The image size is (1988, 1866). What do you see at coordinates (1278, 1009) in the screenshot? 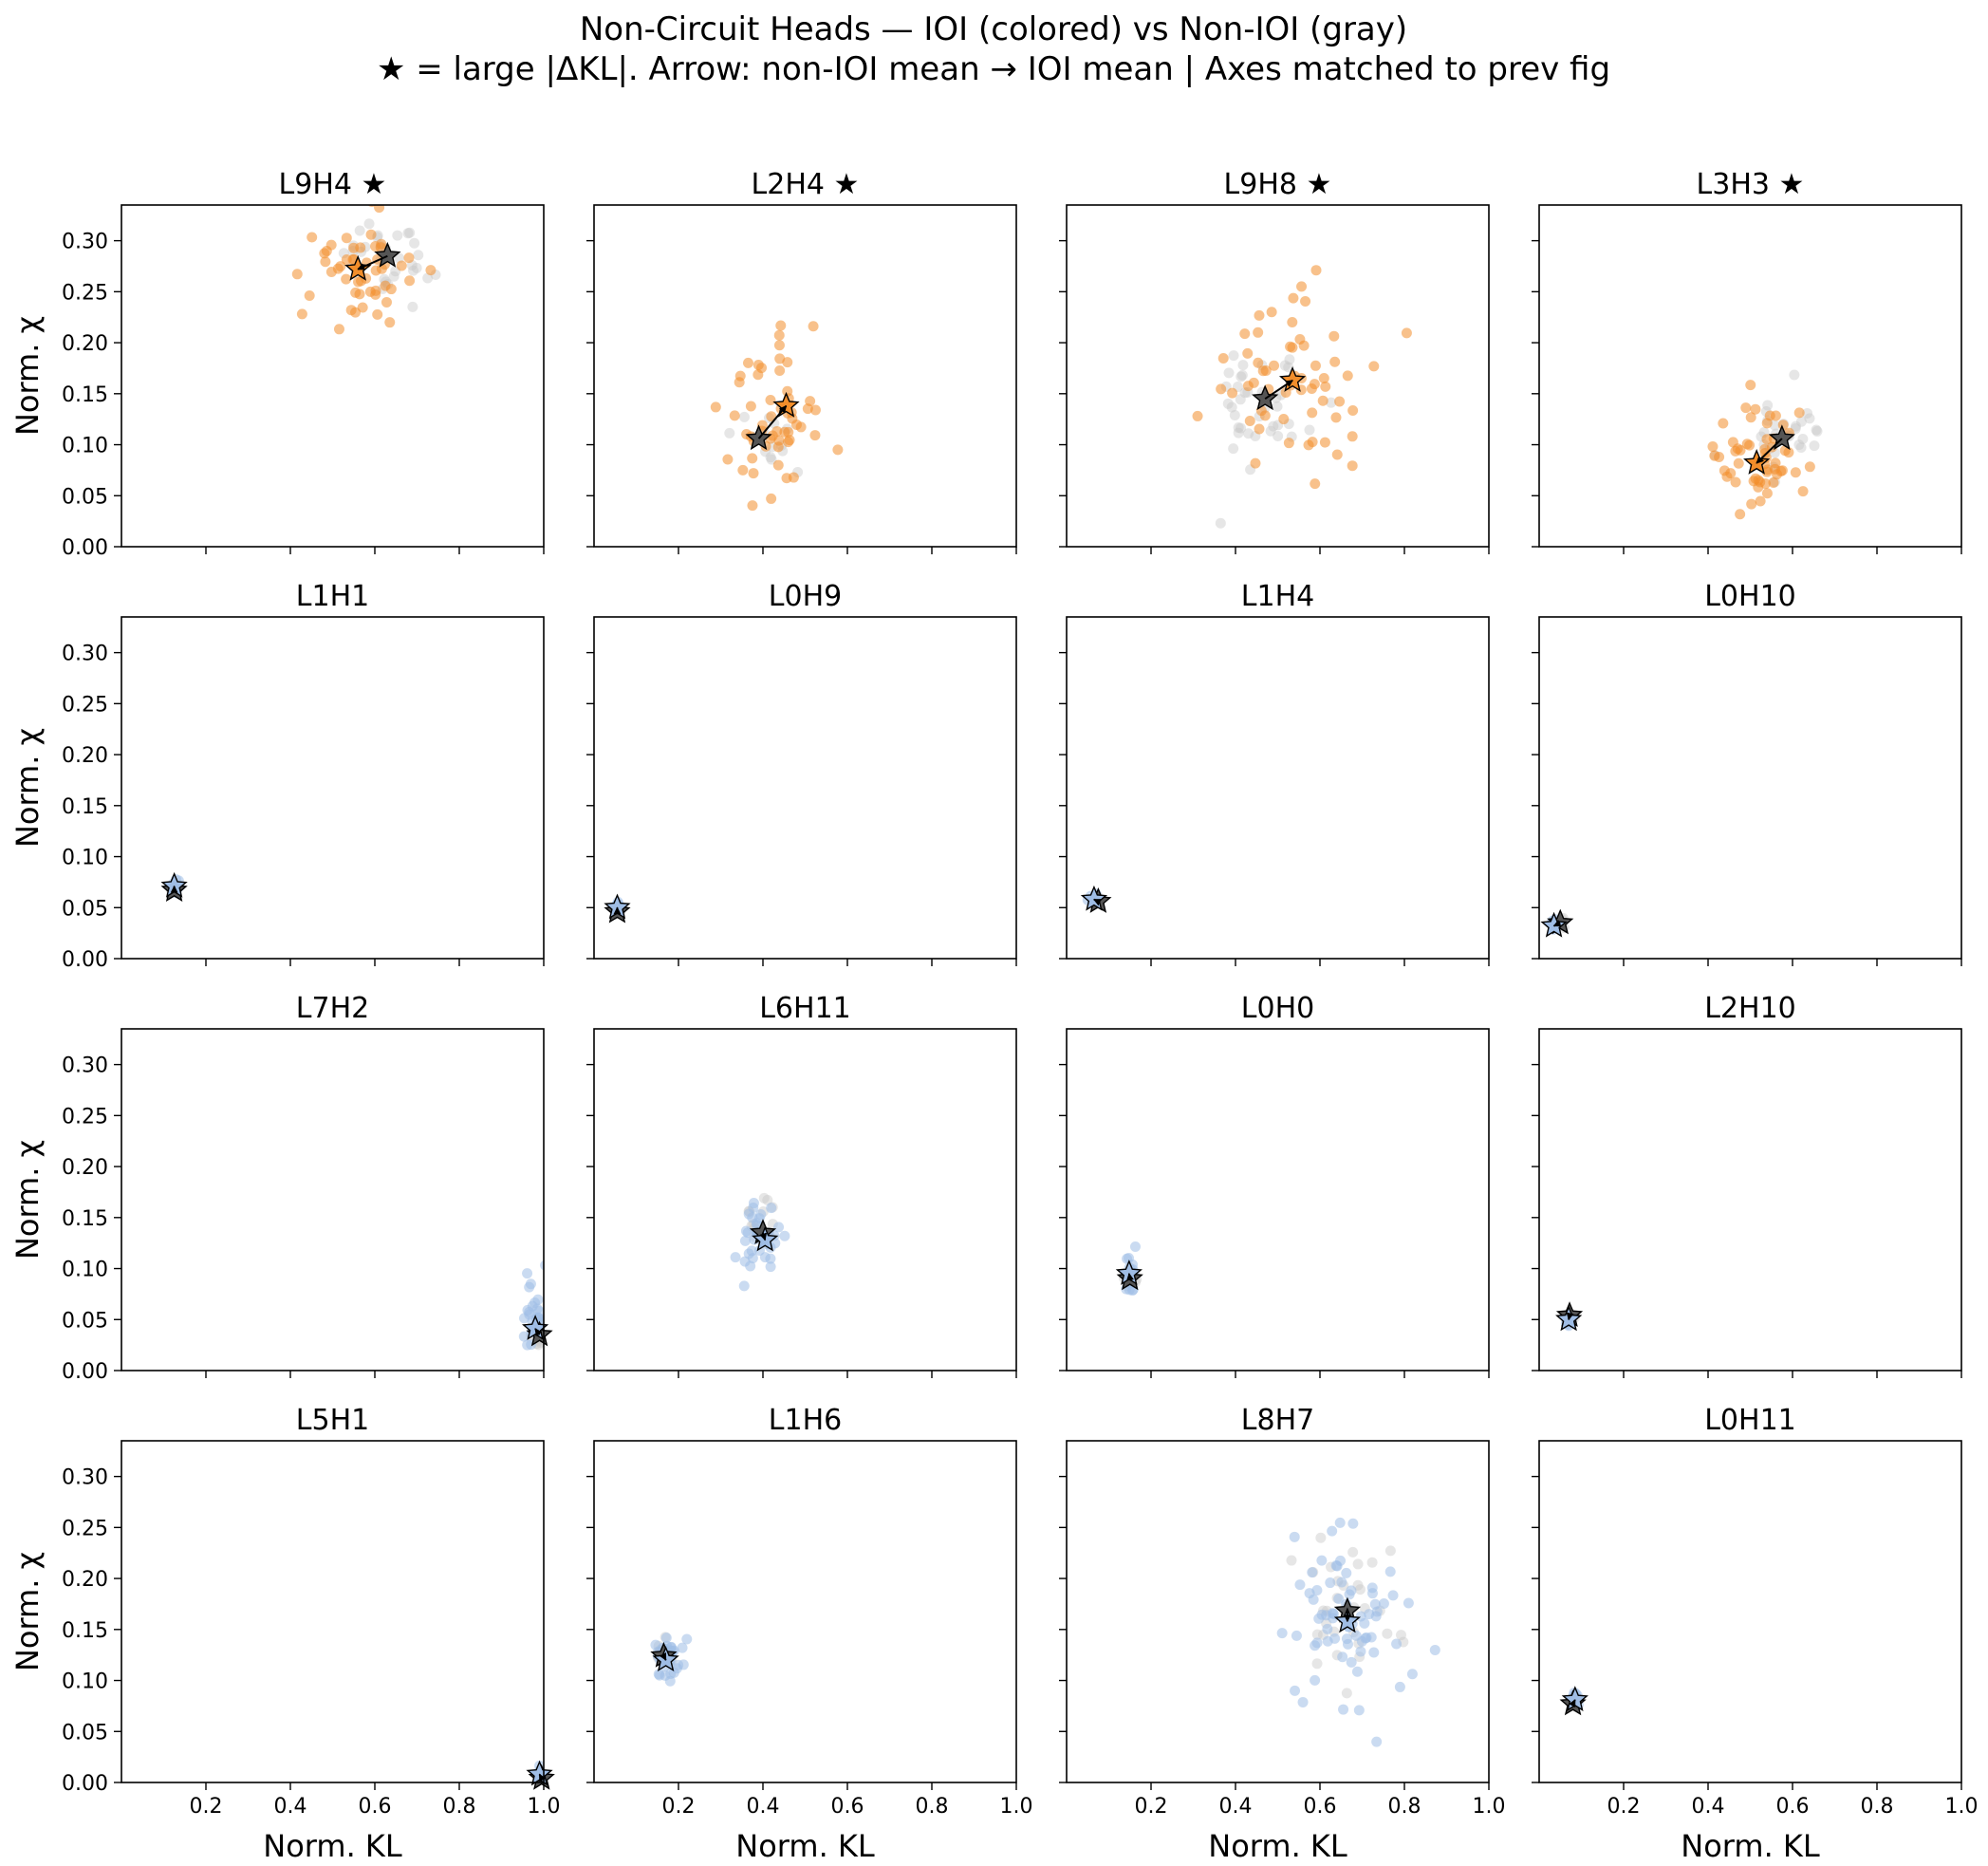
I see `panel-title: L0H0` at bounding box center [1278, 1009].